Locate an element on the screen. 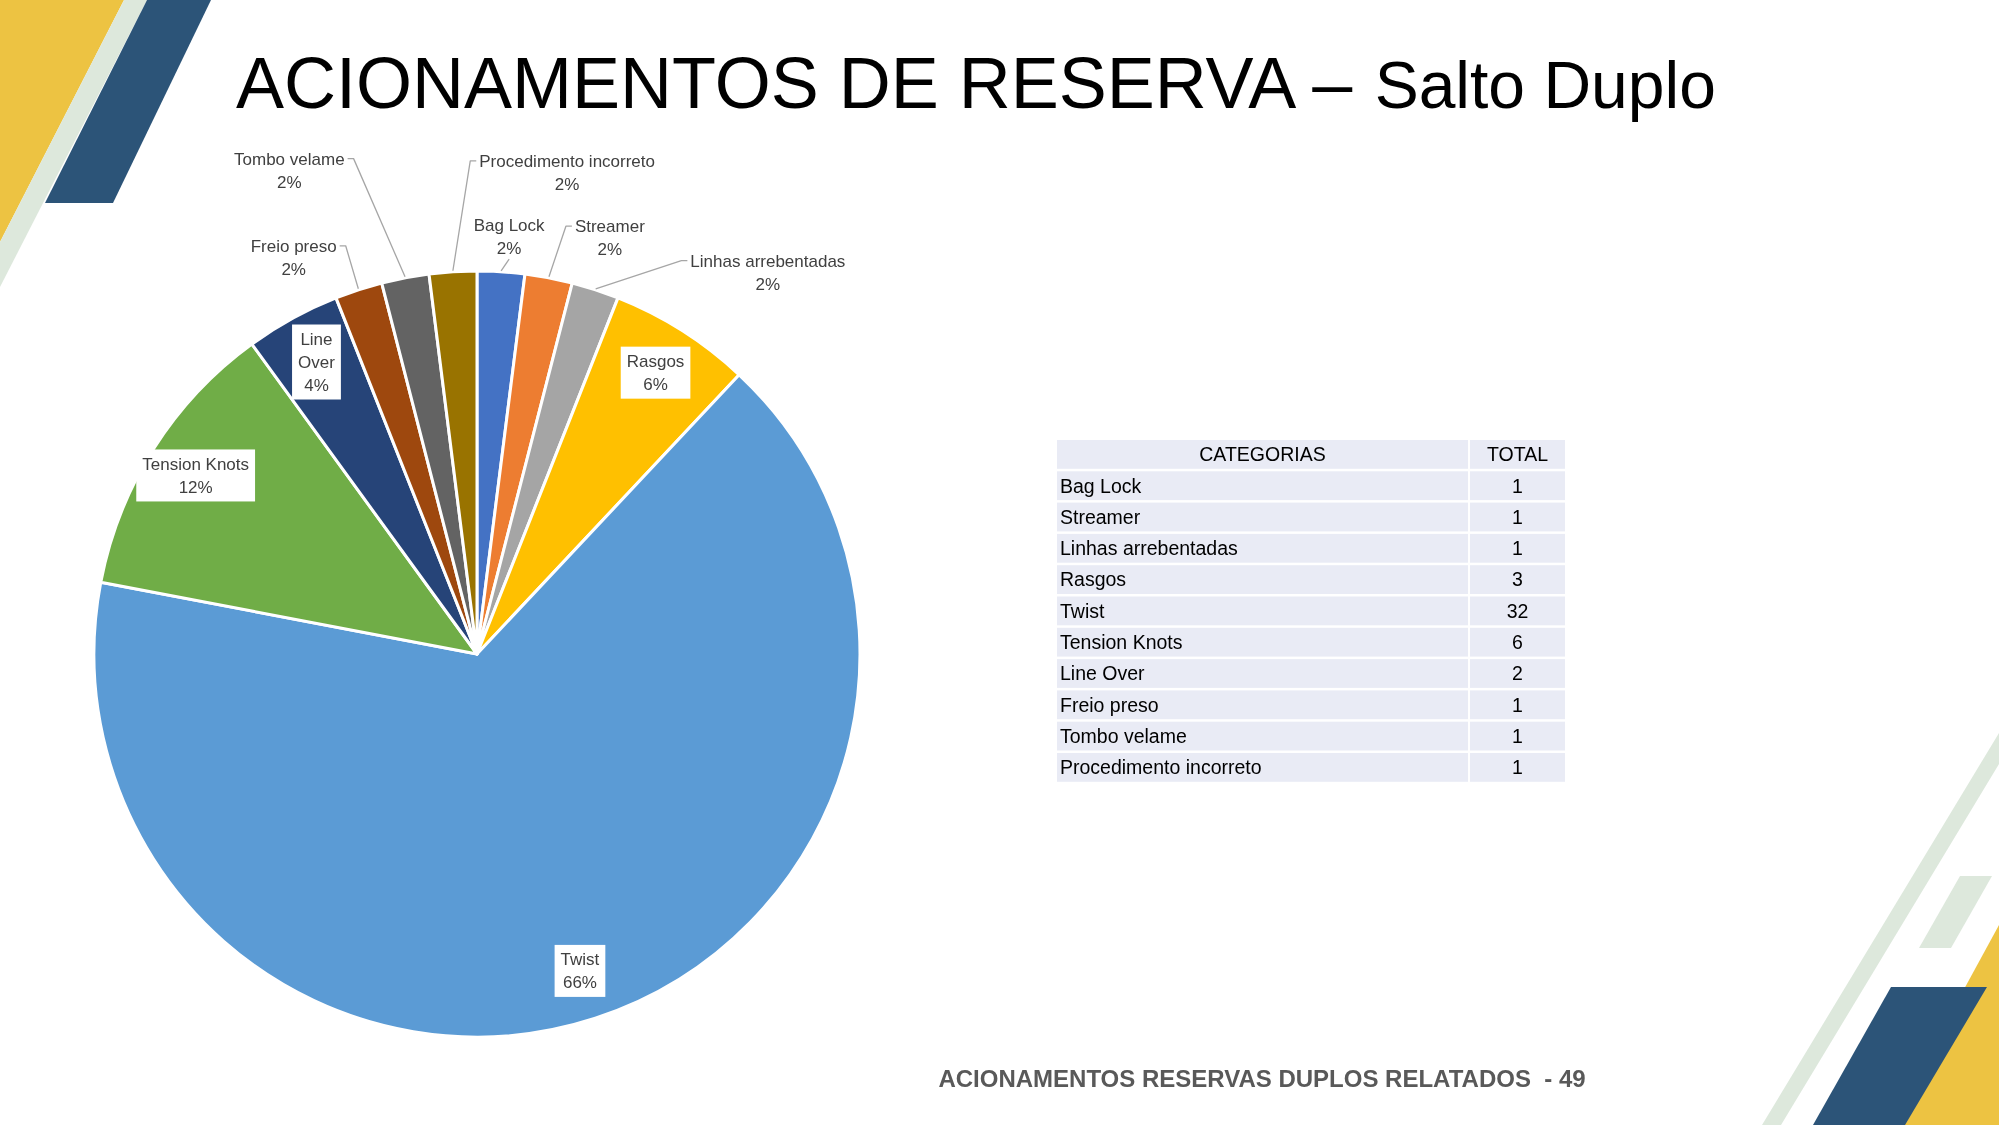 This screenshot has height=1125, width=1999. slice-label: Rasgos is located at coordinates (655, 362).